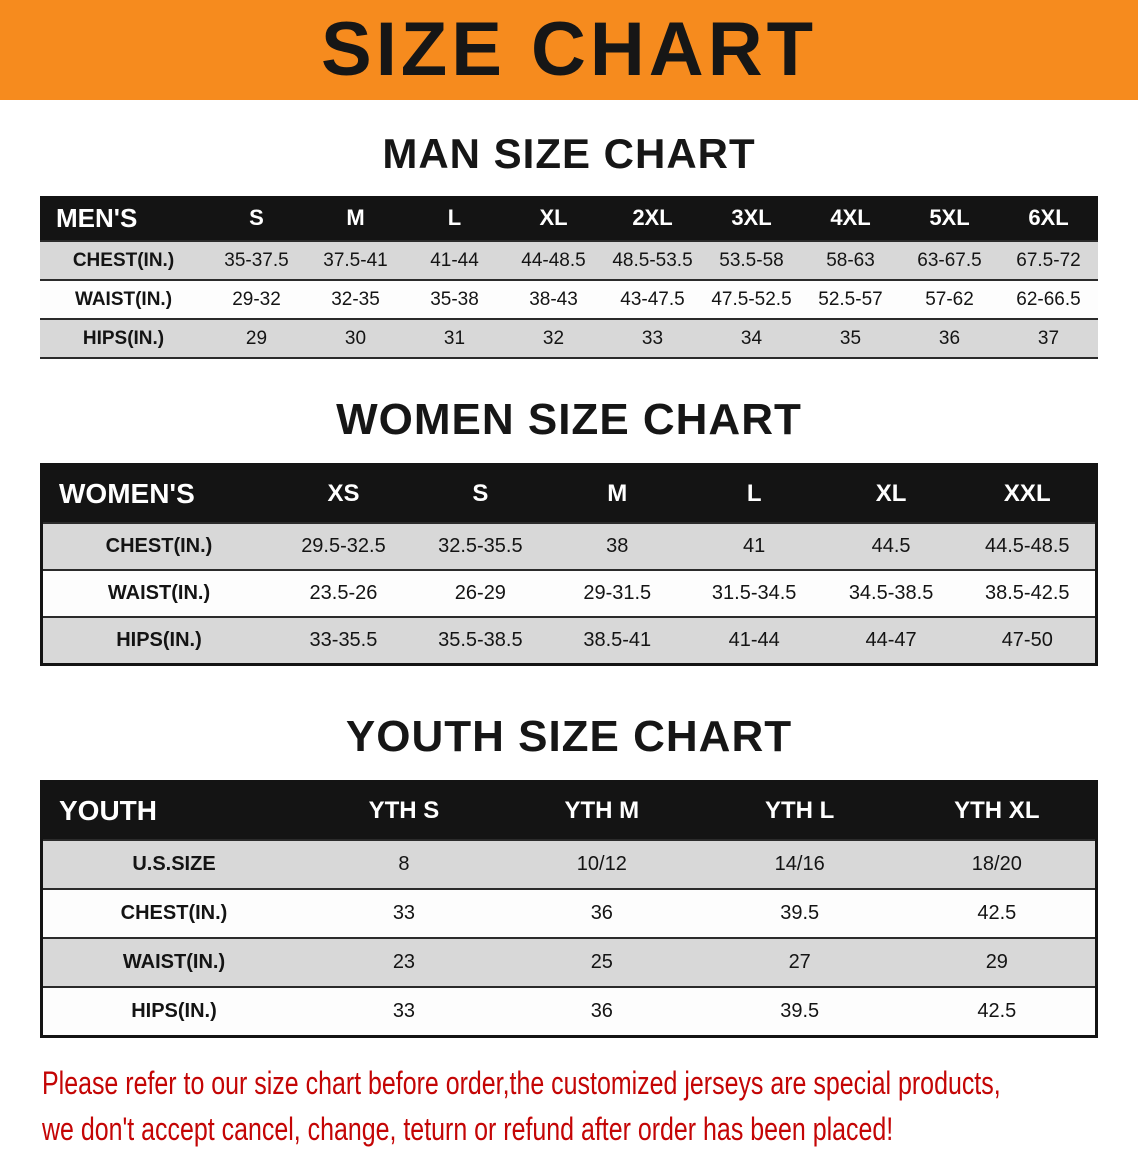 The image size is (1138, 1153). Describe the element at coordinates (355, 299) in the screenshot. I see `size-value-cell: 32-35` at that location.